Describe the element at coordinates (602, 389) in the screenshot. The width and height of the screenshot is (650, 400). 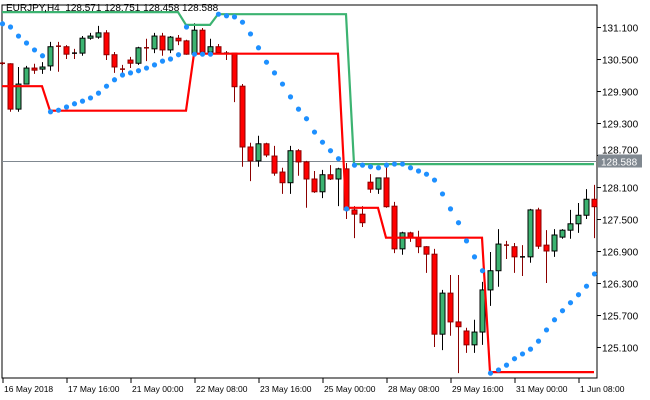
I see `time-tick-label: 1 Jun 08:00` at that location.